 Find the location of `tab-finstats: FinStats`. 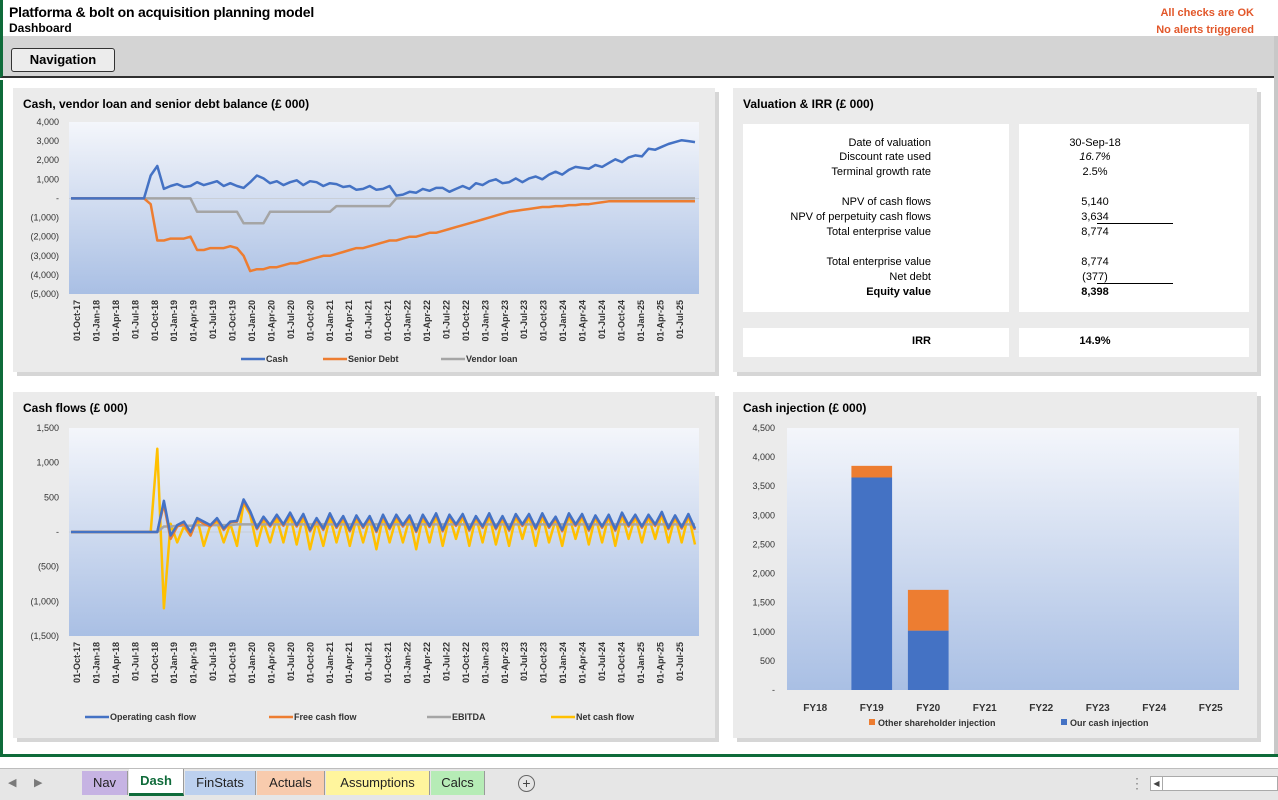

tab-finstats: FinStats is located at coordinates (220, 783).